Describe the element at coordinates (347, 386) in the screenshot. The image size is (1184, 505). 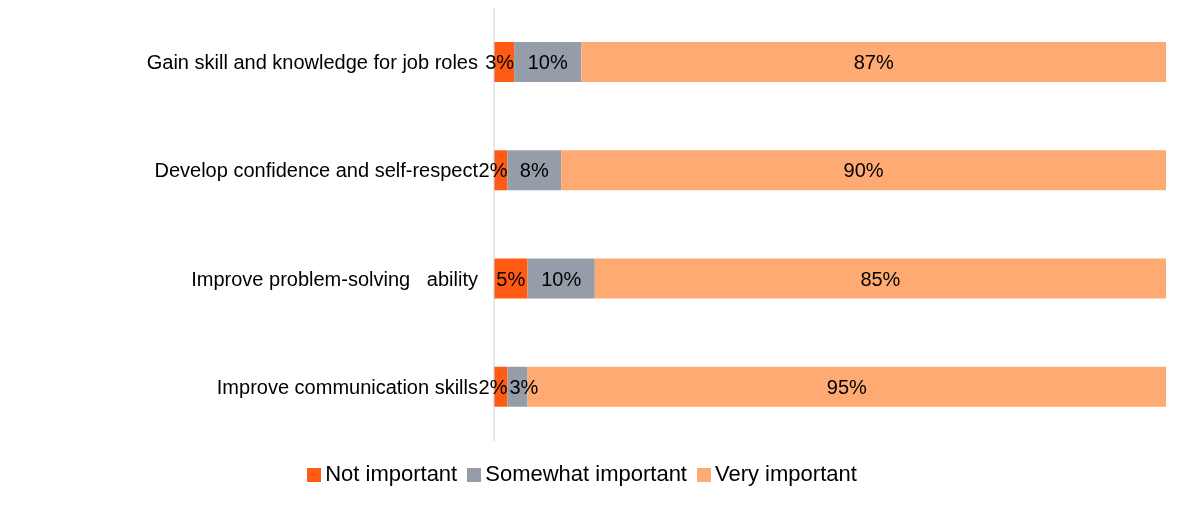
I see `y-tick-label: Improve communication skills` at that location.